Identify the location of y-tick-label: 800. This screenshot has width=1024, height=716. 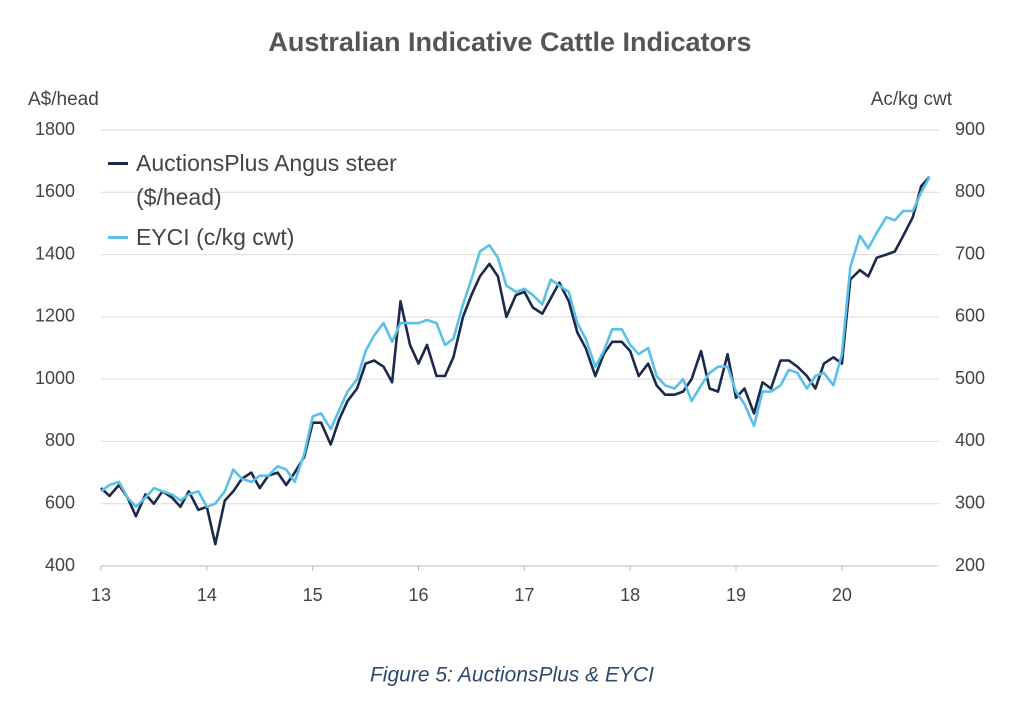
(60, 440).